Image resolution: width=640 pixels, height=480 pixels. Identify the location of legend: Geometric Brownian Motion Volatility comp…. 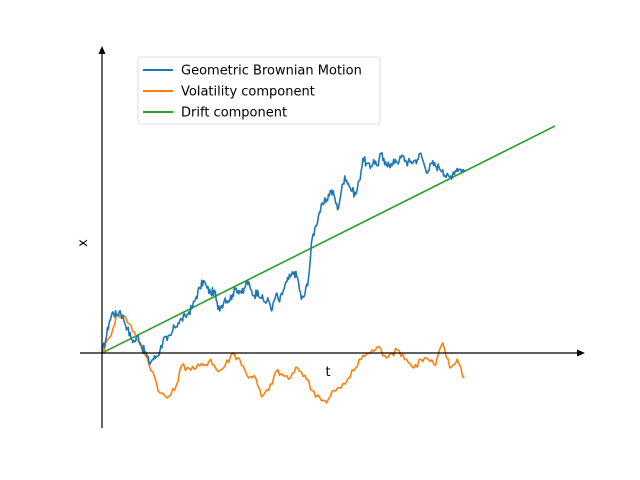
(259, 90).